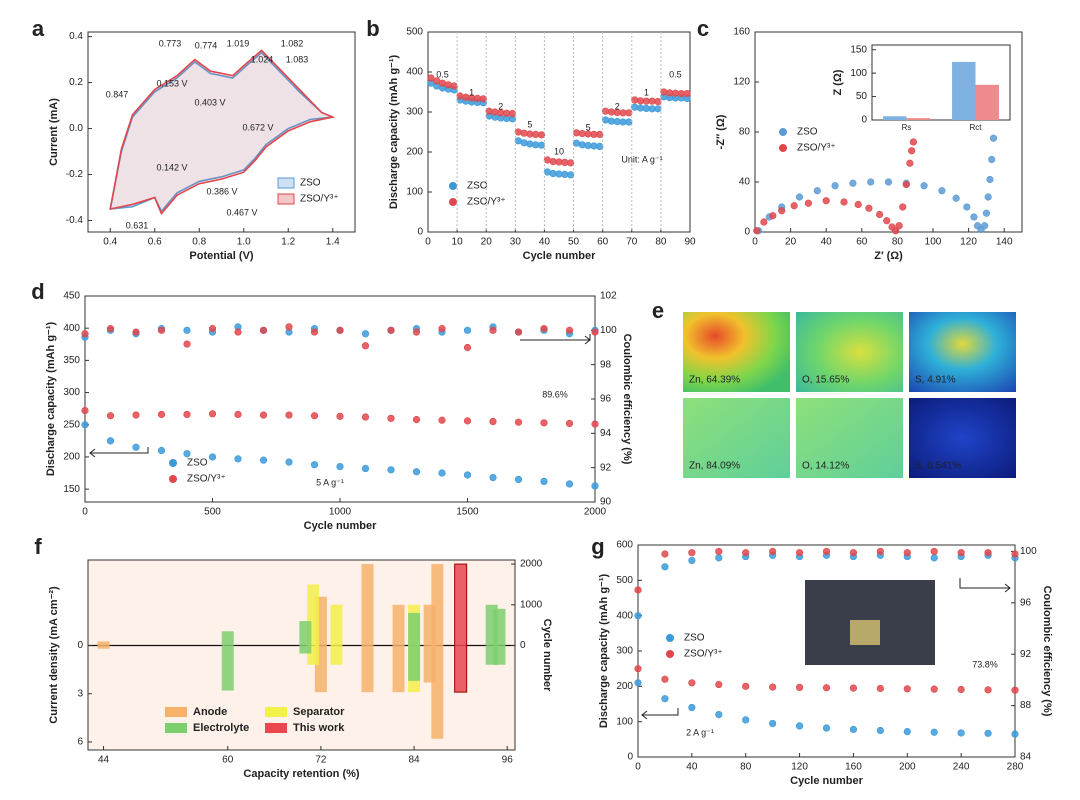 The width and height of the screenshot is (1080, 800). Describe the element at coordinates (340, 512) in the screenshot. I see `x-tick-label: 1000` at that location.